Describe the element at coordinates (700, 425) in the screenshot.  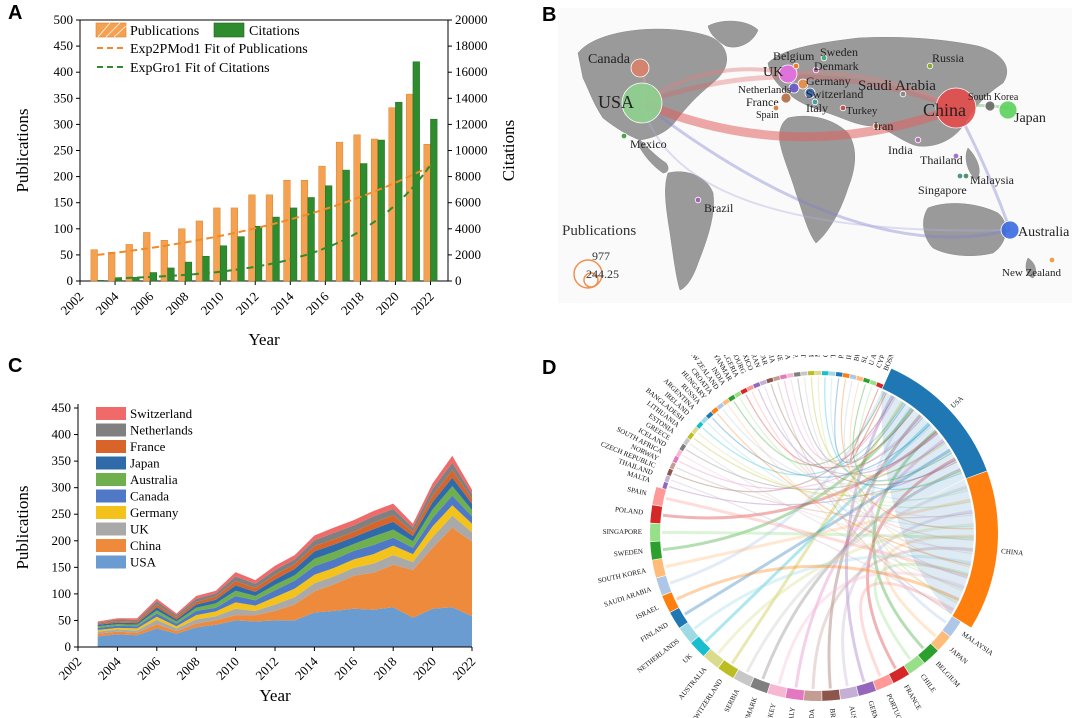
I see `chord-arc-ireland` at that location.